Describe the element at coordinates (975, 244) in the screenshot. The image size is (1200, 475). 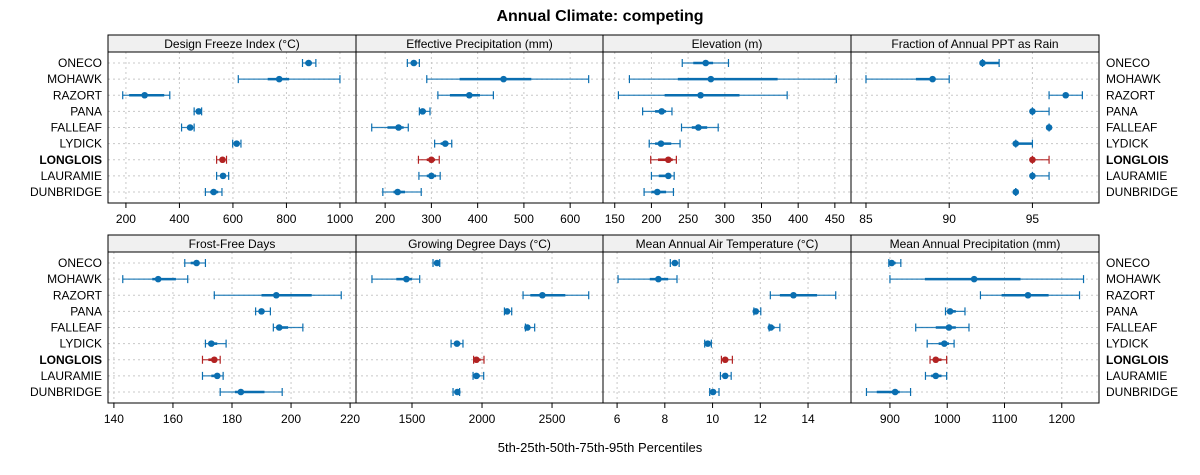
I see `panel-strip-label: Mean Annual Precipitation (mm)` at that location.